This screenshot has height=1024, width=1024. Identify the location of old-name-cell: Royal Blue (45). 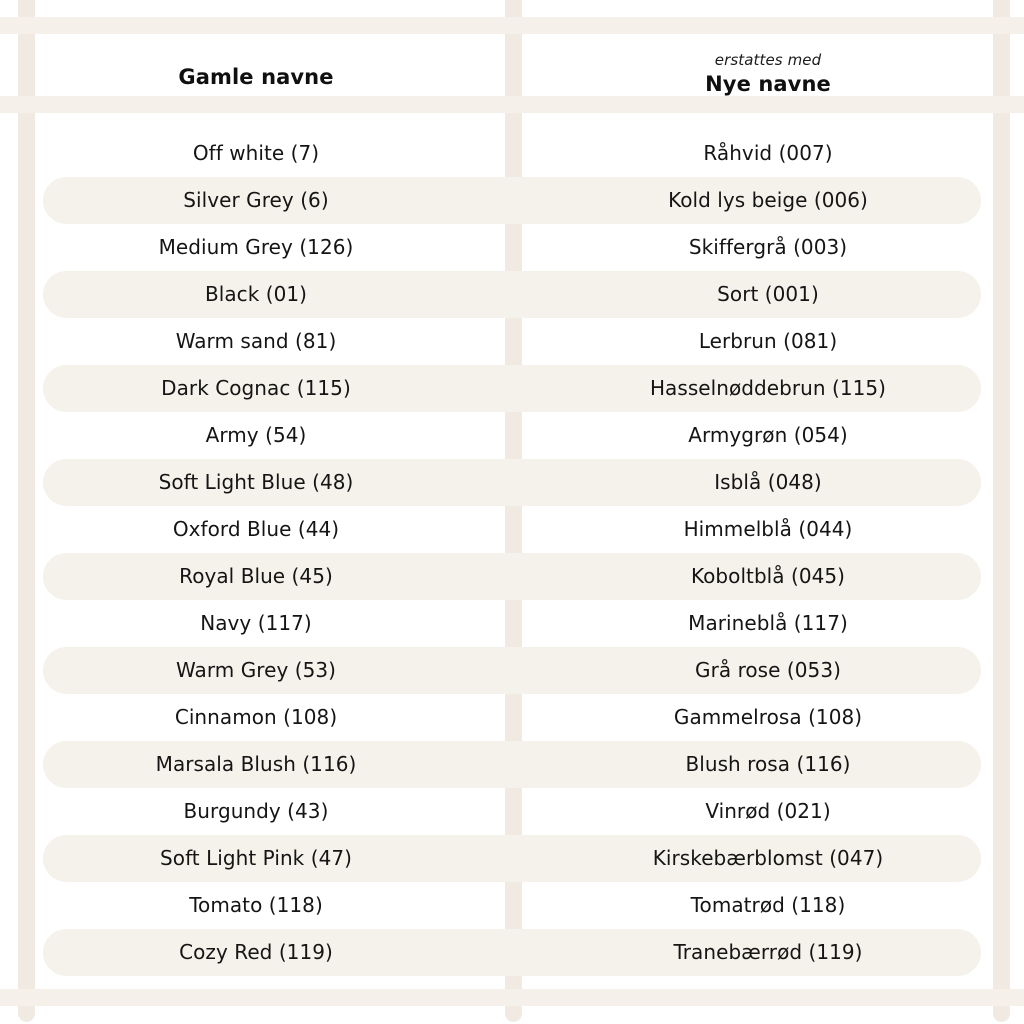
(256, 576).